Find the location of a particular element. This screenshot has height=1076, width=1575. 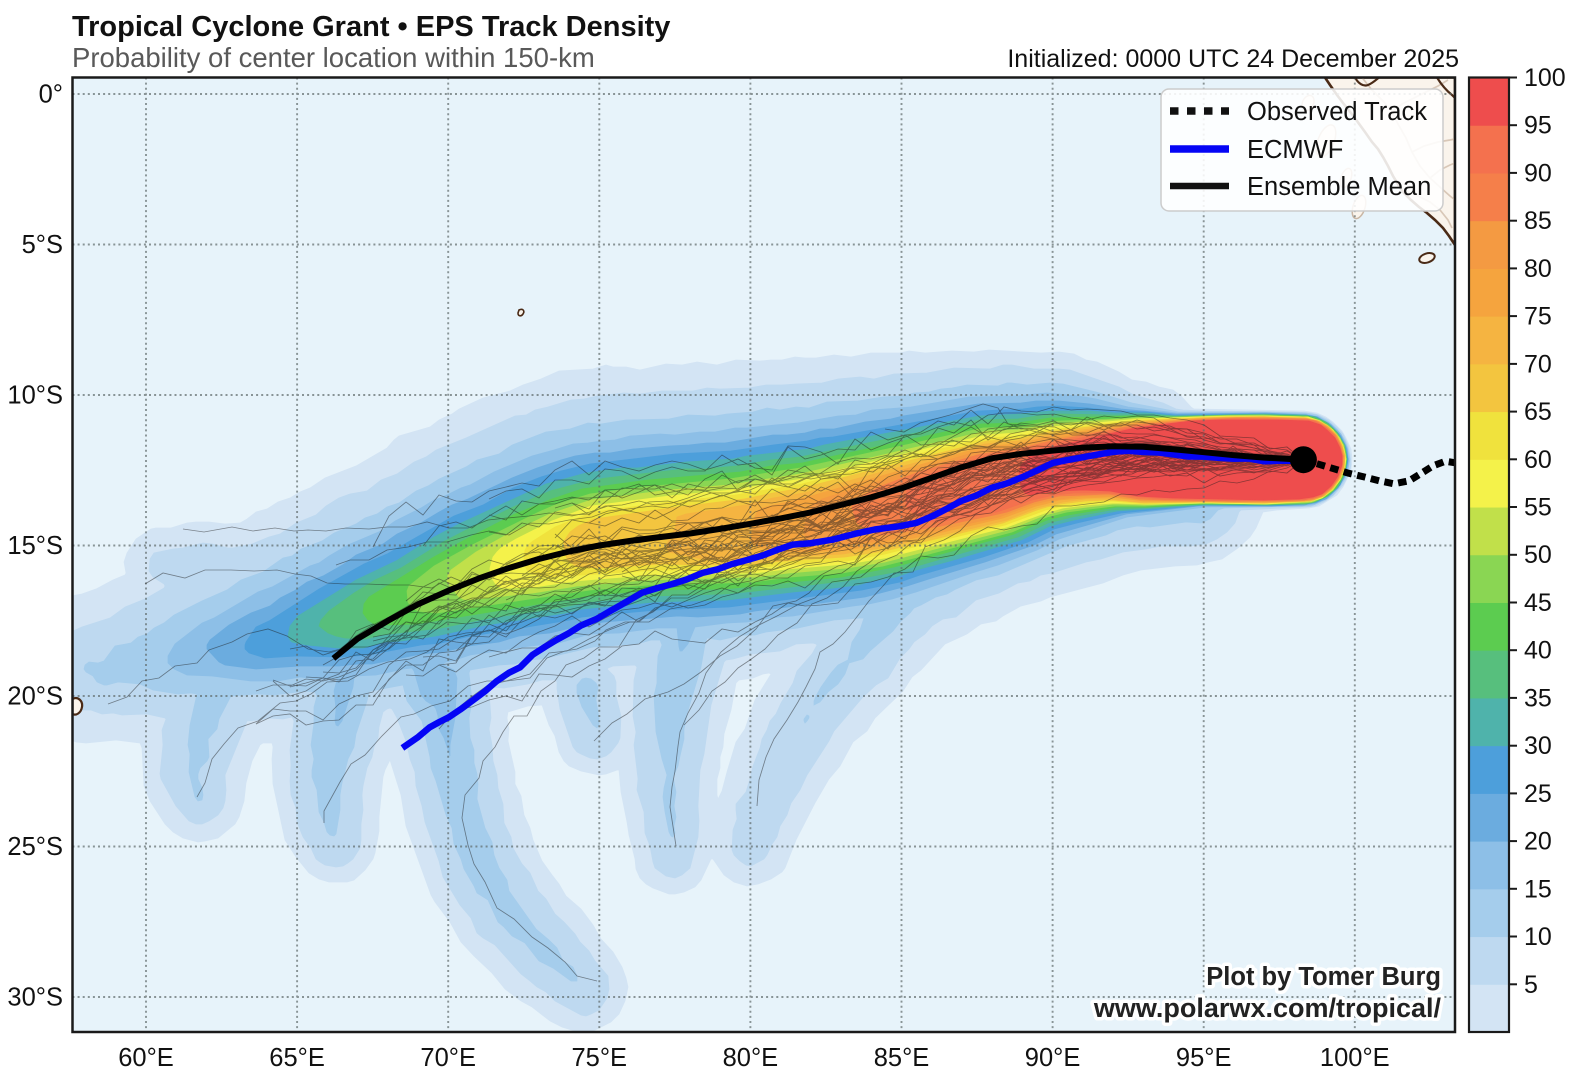

svg-text: 95 is located at coordinates (1538, 126).